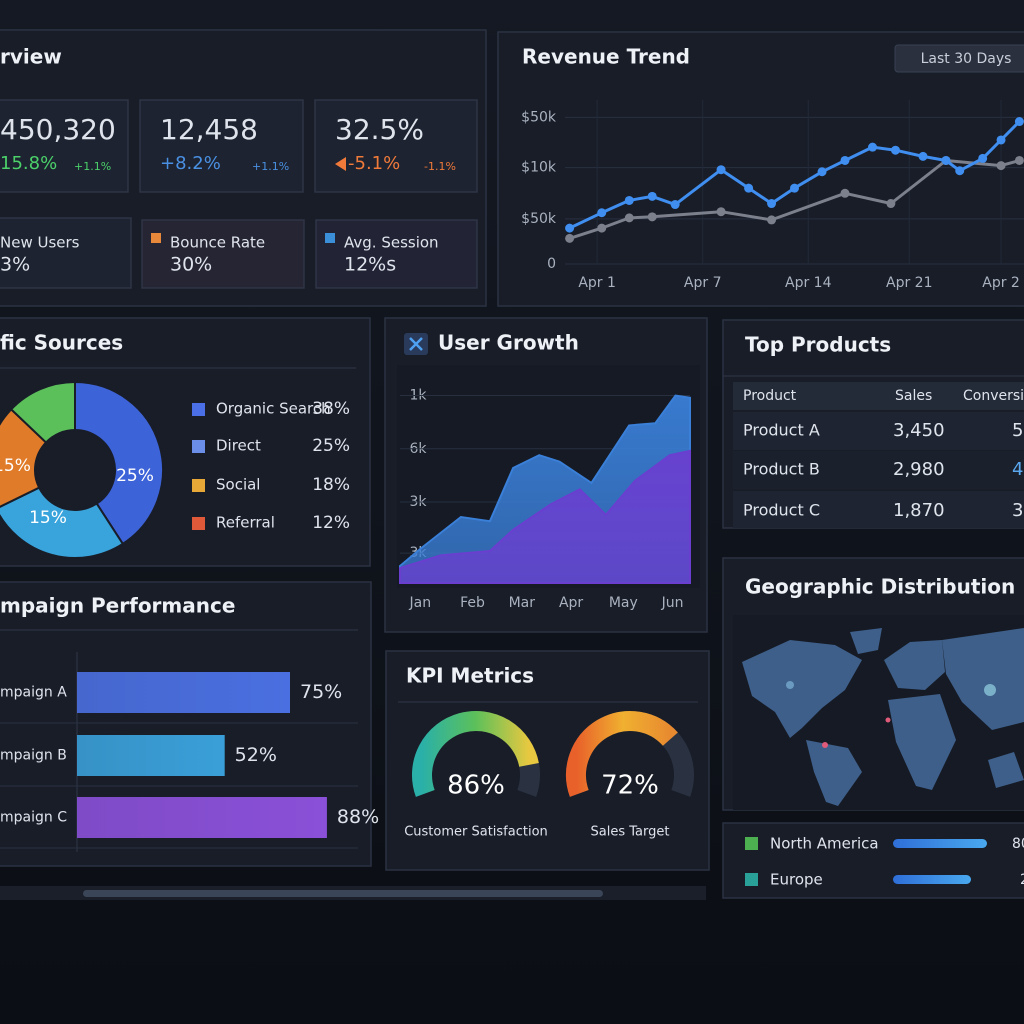 Image resolution: width=1024 pixels, height=1024 pixels. What do you see at coordinates (808, 283) in the screenshot?
I see `x-tick-label: Apr 14` at bounding box center [808, 283].